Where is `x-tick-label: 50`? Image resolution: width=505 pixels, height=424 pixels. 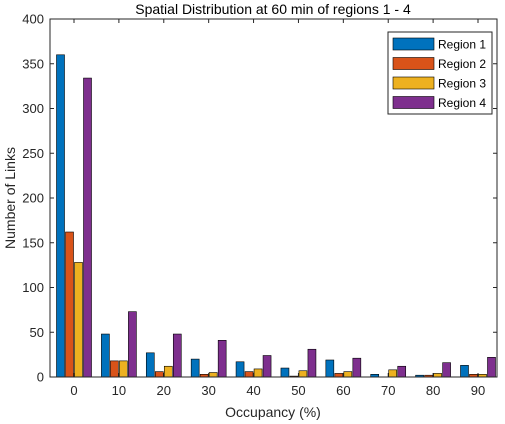 x-tick-label: 50 is located at coordinates (298, 390).